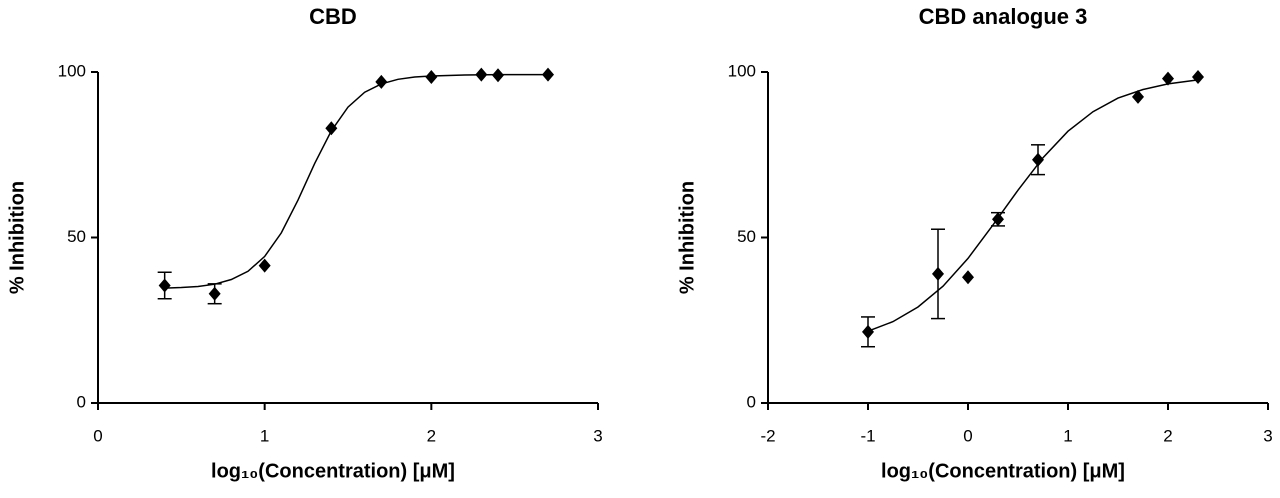 This screenshot has width=1280, height=498. What do you see at coordinates (867, 435) in the screenshot?
I see `x-tick-label: -1` at bounding box center [867, 435].